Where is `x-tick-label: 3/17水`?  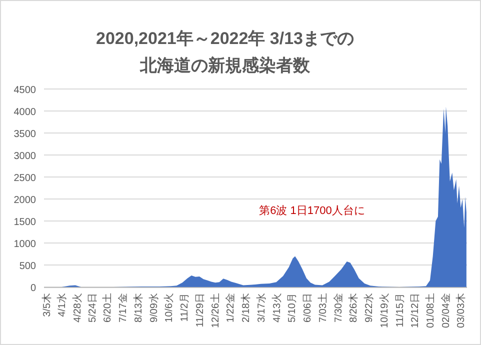 x-tick-label: 3/17水 is located at coordinates (261, 307).